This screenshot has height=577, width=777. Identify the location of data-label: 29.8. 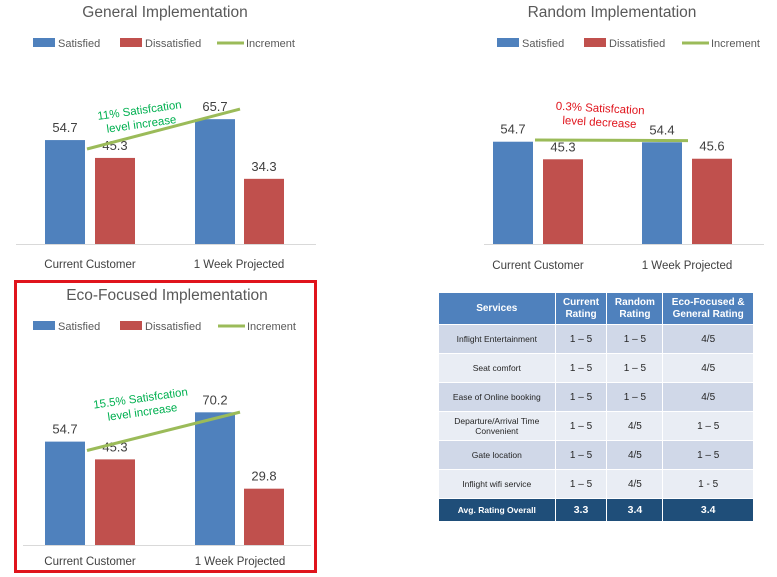
(263, 476).